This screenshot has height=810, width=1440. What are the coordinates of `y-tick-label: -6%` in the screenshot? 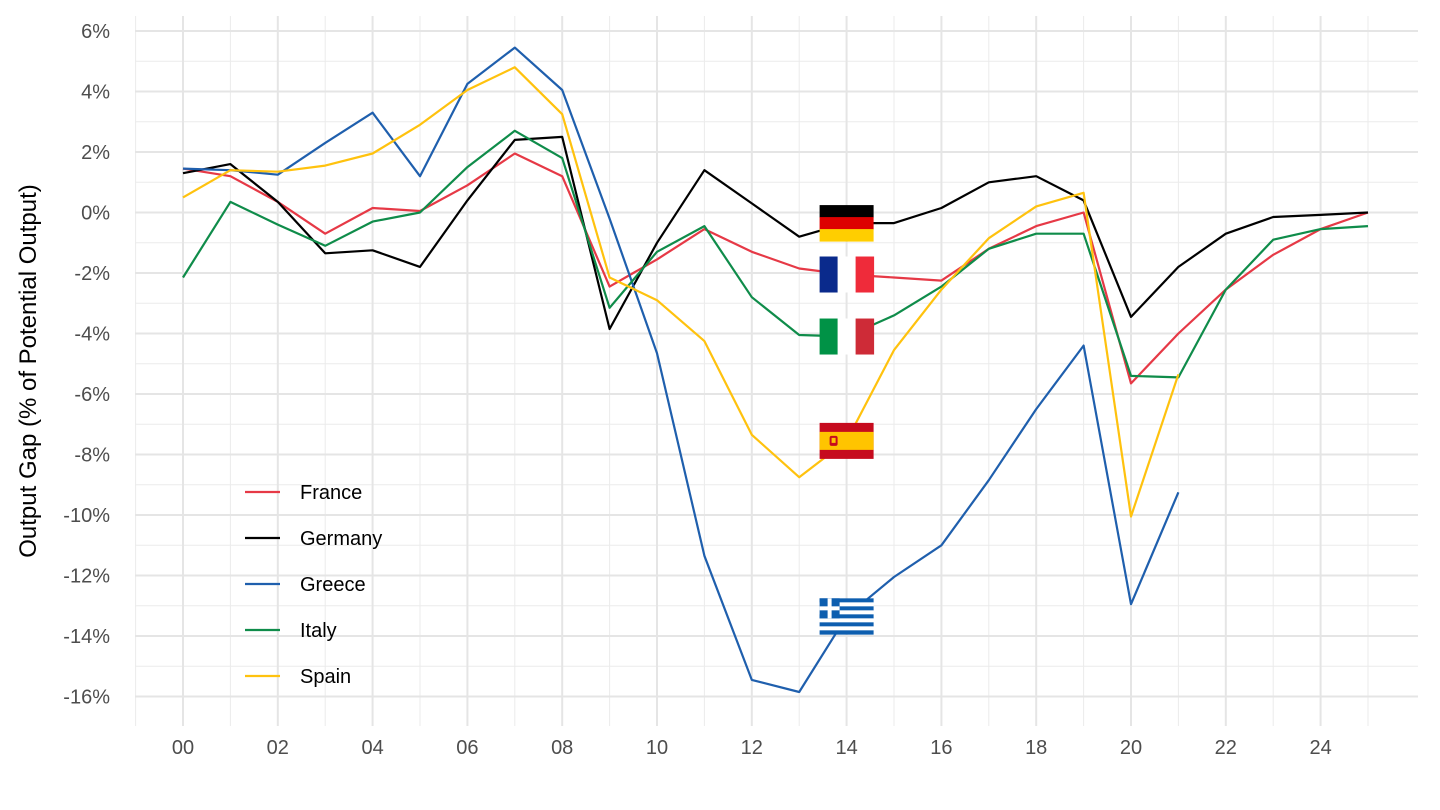 It's located at (92, 395).